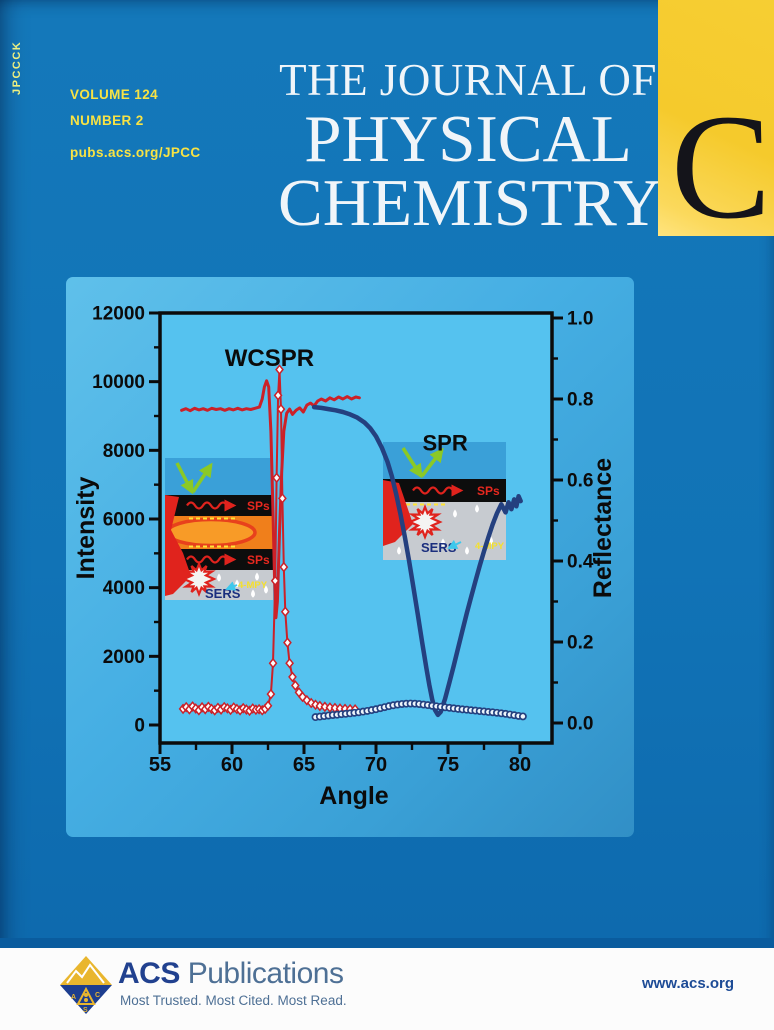  What do you see at coordinates (444, 442) in the screenshot?
I see `annotation-spr: SPR` at bounding box center [444, 442].